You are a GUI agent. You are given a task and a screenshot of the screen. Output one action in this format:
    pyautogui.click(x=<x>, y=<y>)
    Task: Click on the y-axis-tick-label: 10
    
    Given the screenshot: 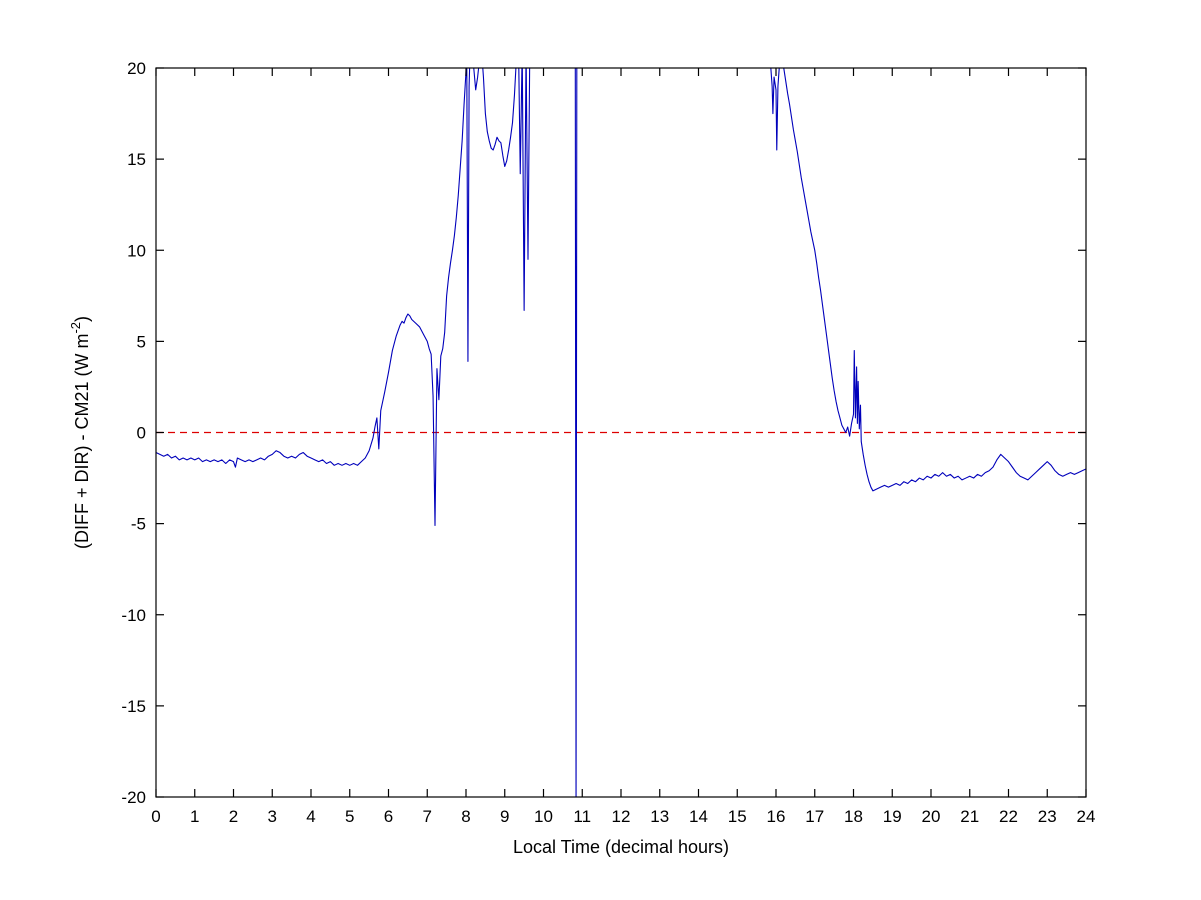 What is the action you would take?
    pyautogui.click(x=136, y=250)
    